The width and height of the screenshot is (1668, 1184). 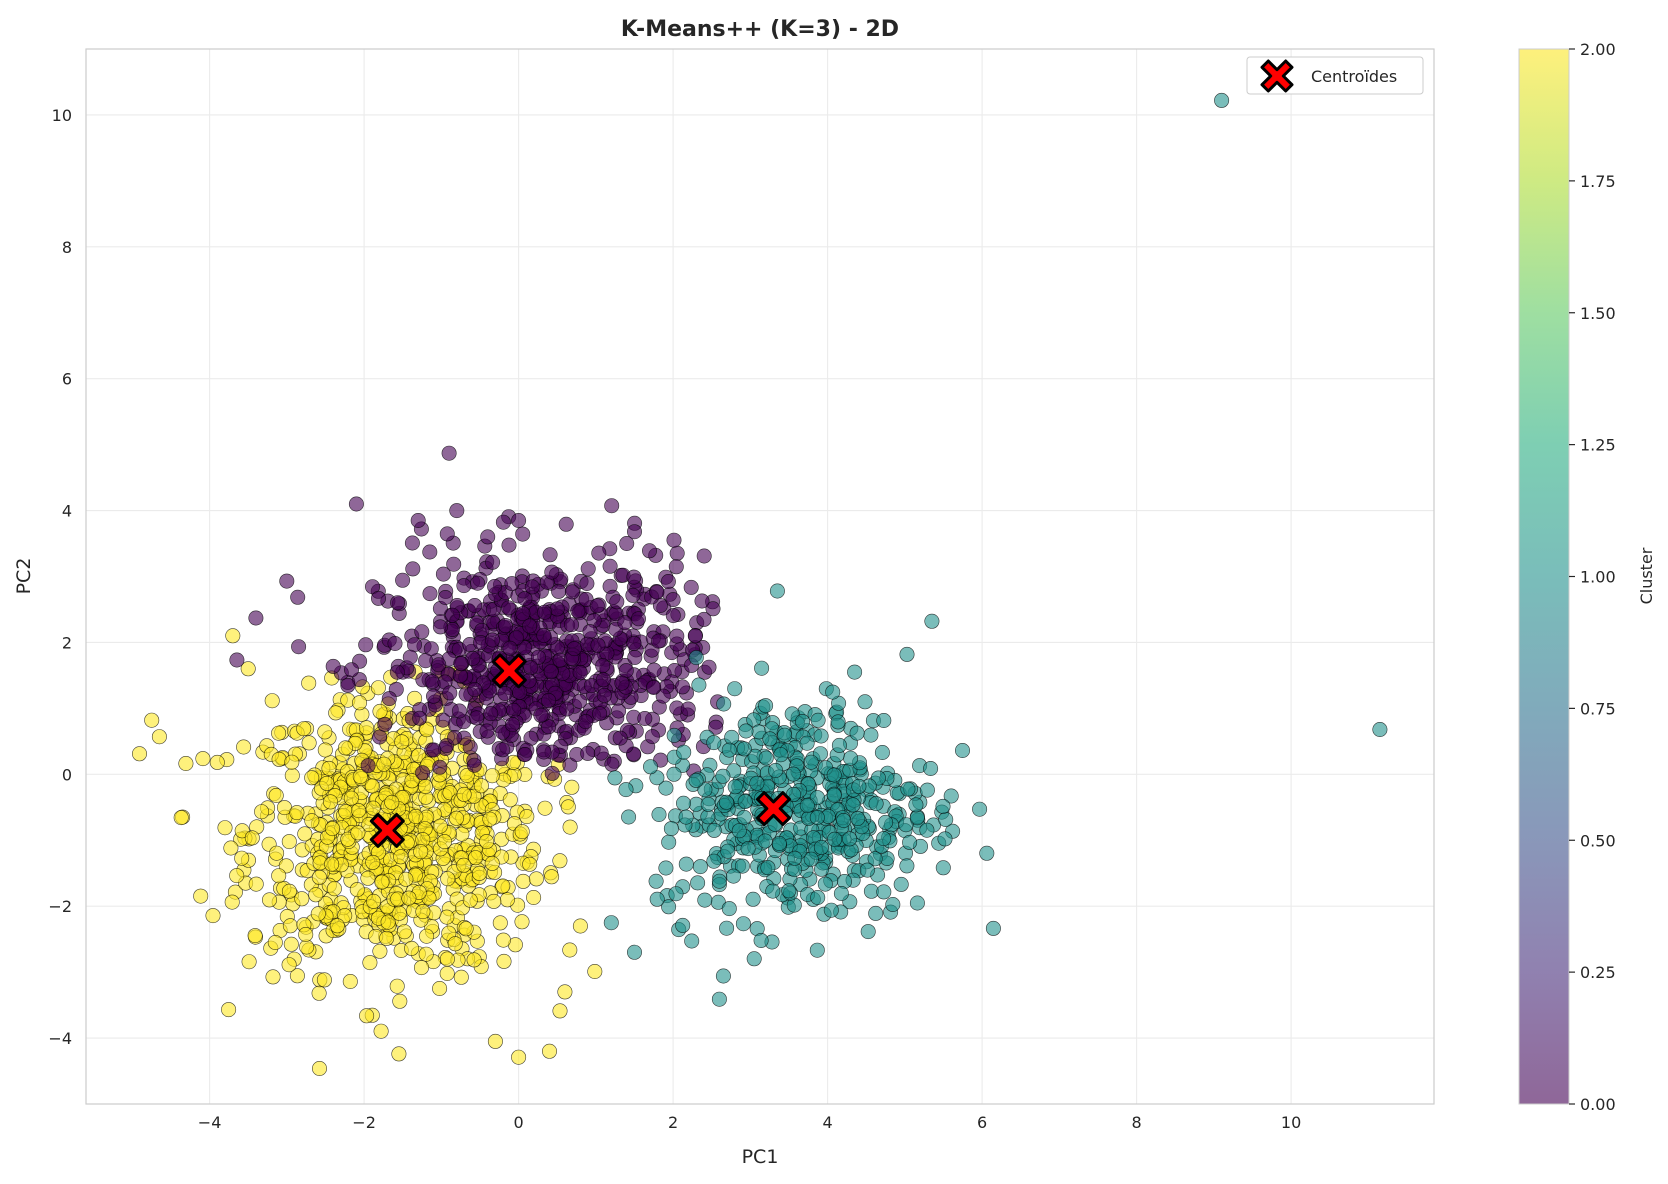 I want to click on x-tick-label: 8, so click(x=1136, y=1122).